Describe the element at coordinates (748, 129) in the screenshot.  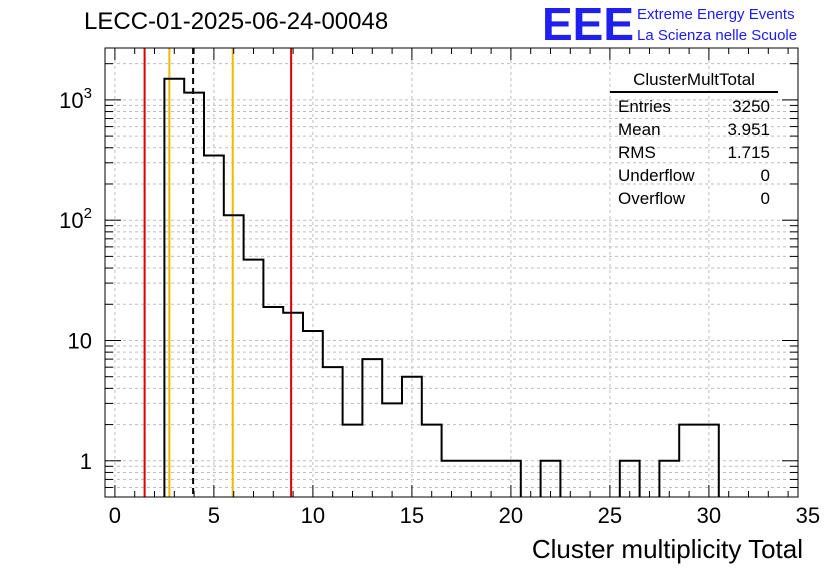
I see `stats-value: 3.951` at that location.